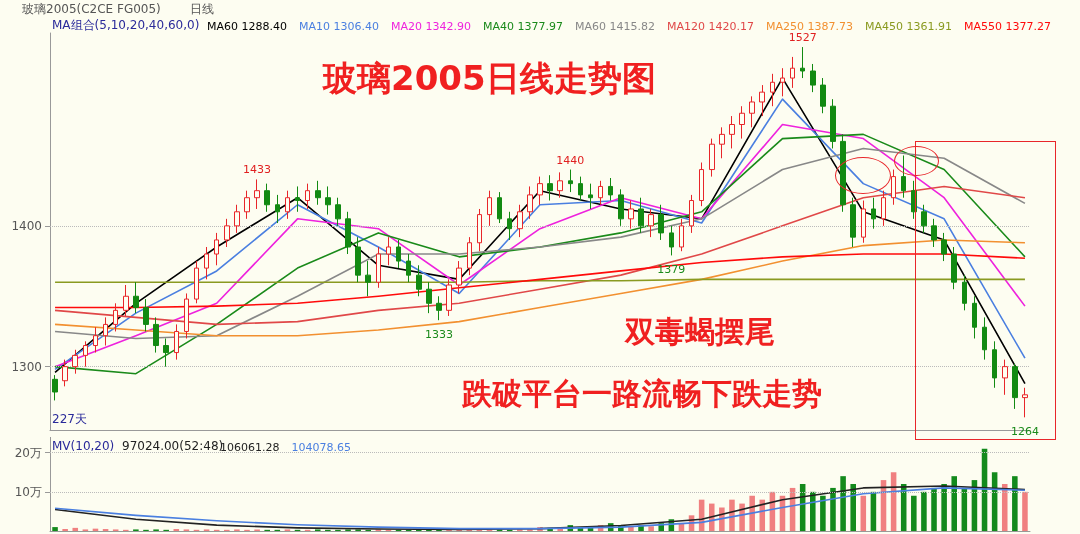 The height and width of the screenshot is (534, 1080). I want to click on annotation: 1440, so click(570, 160).